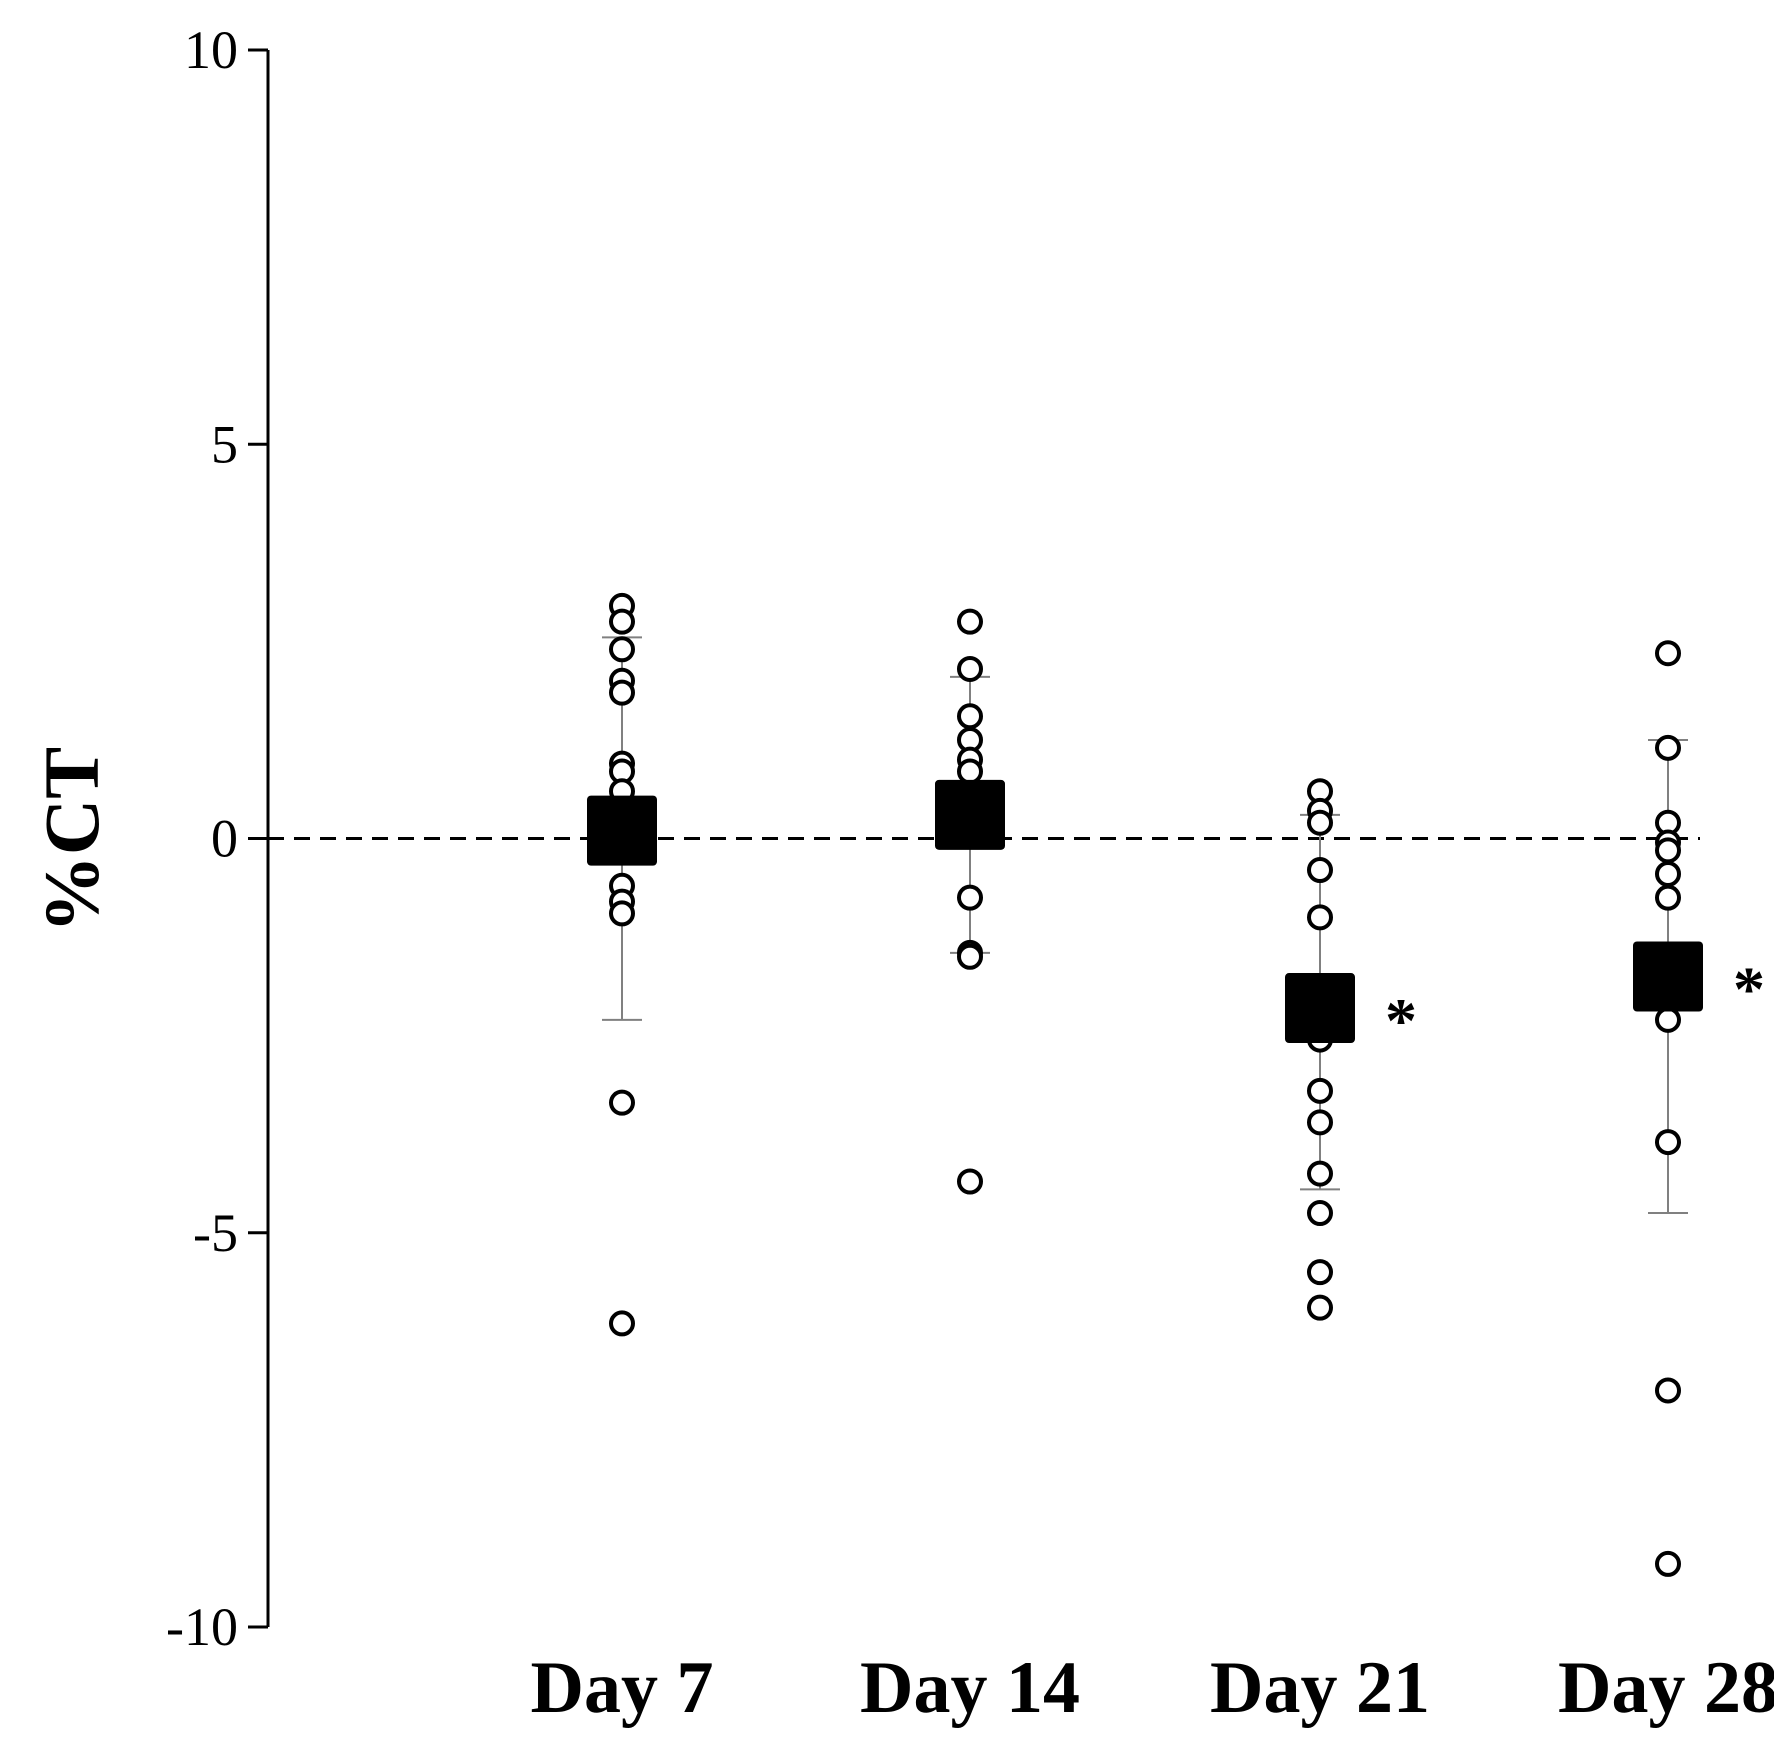 This screenshot has width=1774, height=1752. Describe the element at coordinates (1152, 1688) in the screenshot. I see `category-labels: Day 7 Day 14 Day 21 Day 28` at that location.